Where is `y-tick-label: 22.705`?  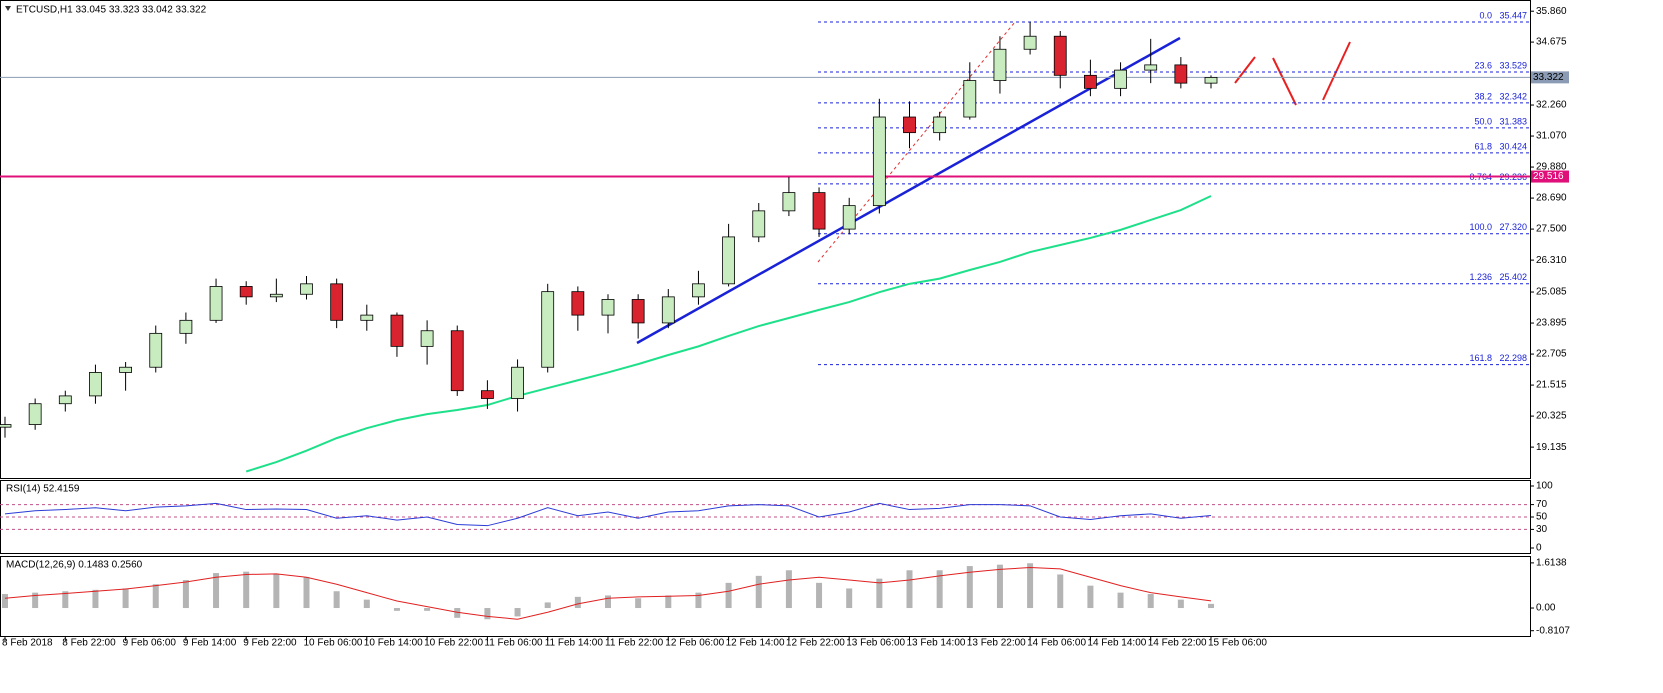
y-tick-label: 22.705 is located at coordinates (1551, 354).